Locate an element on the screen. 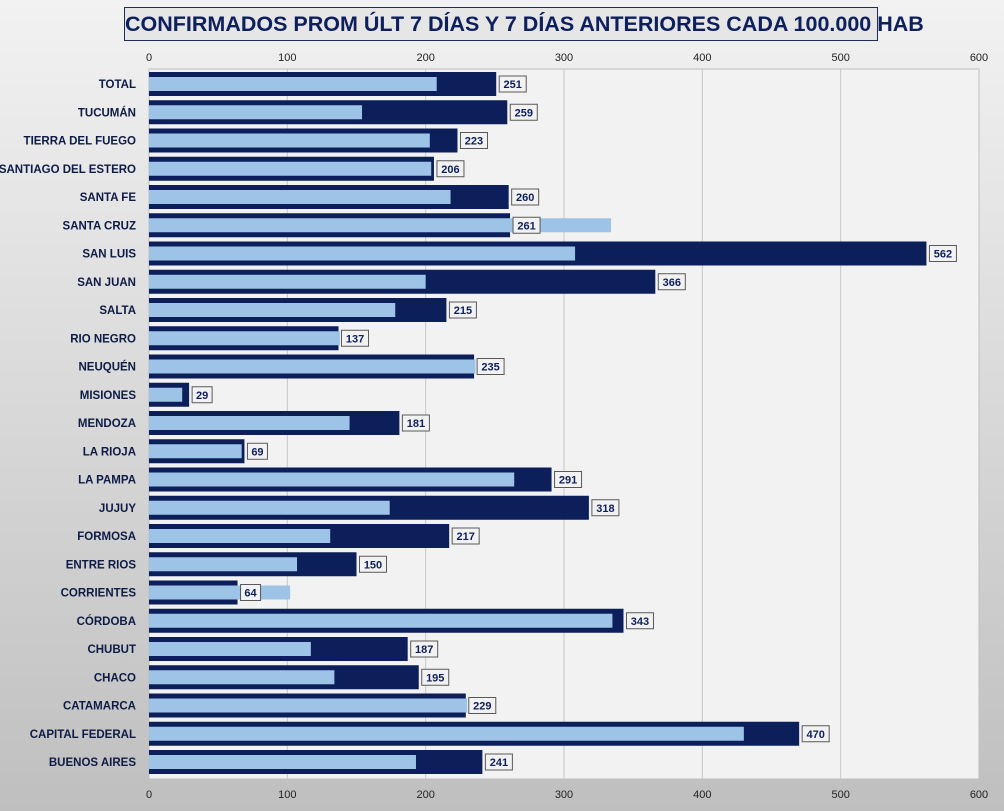 Image resolution: width=1004 pixels, height=811 pixels. category-label: CATAMARCA is located at coordinates (99, 707).